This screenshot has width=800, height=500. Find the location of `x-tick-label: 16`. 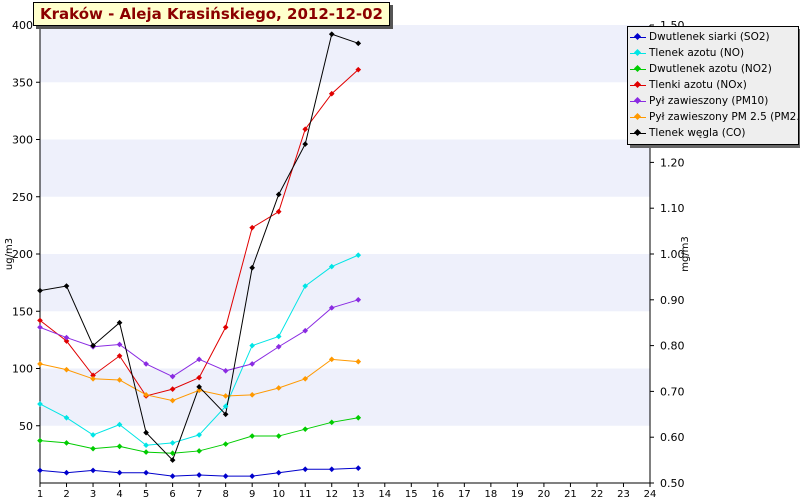

x-tick-label: 16 is located at coordinates (437, 494).